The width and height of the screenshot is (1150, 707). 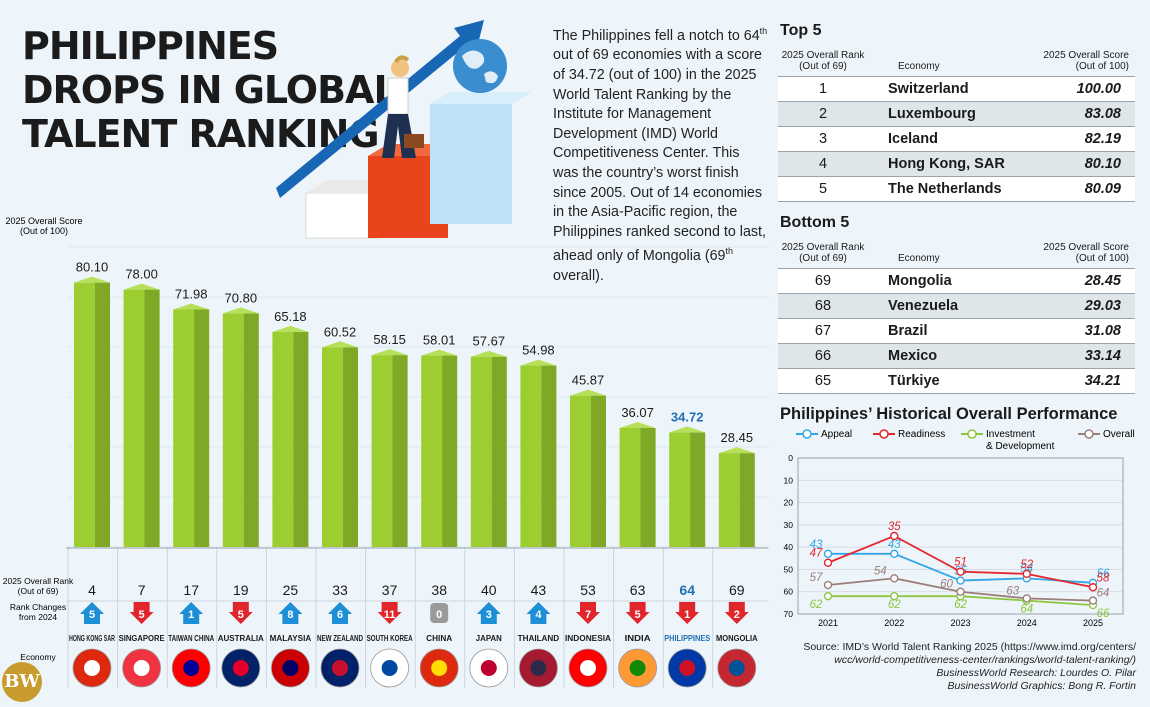 I want to click on economy-cell: Luxembourg, so click(x=953, y=114).